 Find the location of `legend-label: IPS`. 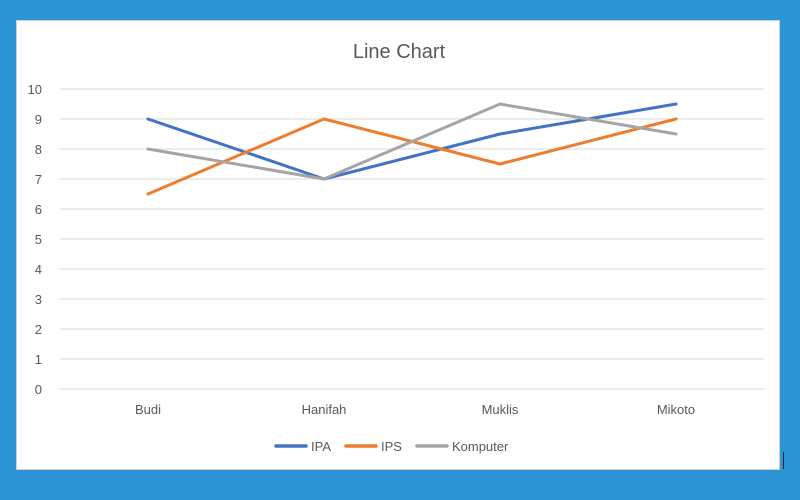

legend-label: IPS is located at coordinates (391, 446).